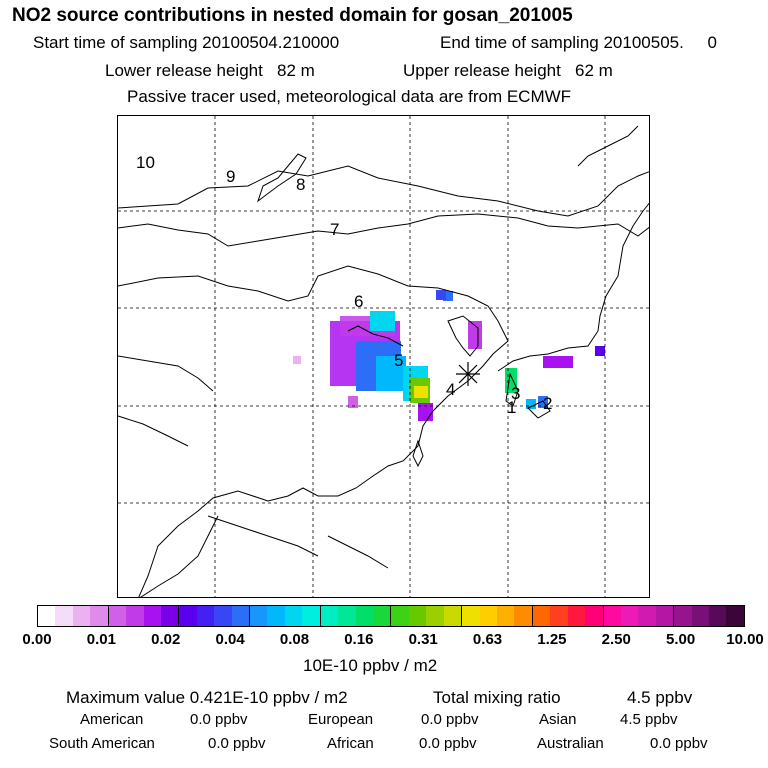 This screenshot has height=768, width=768. Describe the element at coordinates (37, 639) in the screenshot. I see `colorbar-tick-label: 0.00` at that location.